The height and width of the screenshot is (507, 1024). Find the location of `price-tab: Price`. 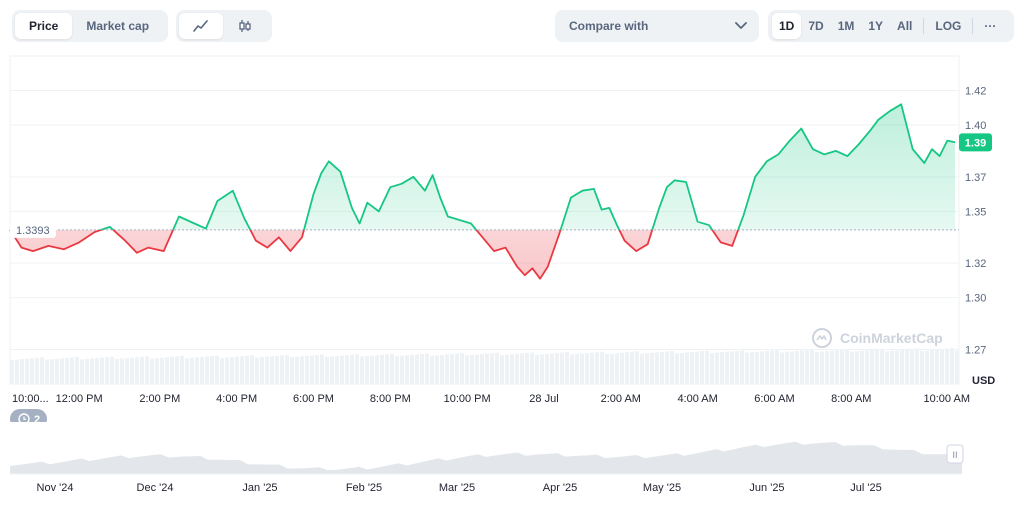

price-tab: Price is located at coordinates (44, 26).